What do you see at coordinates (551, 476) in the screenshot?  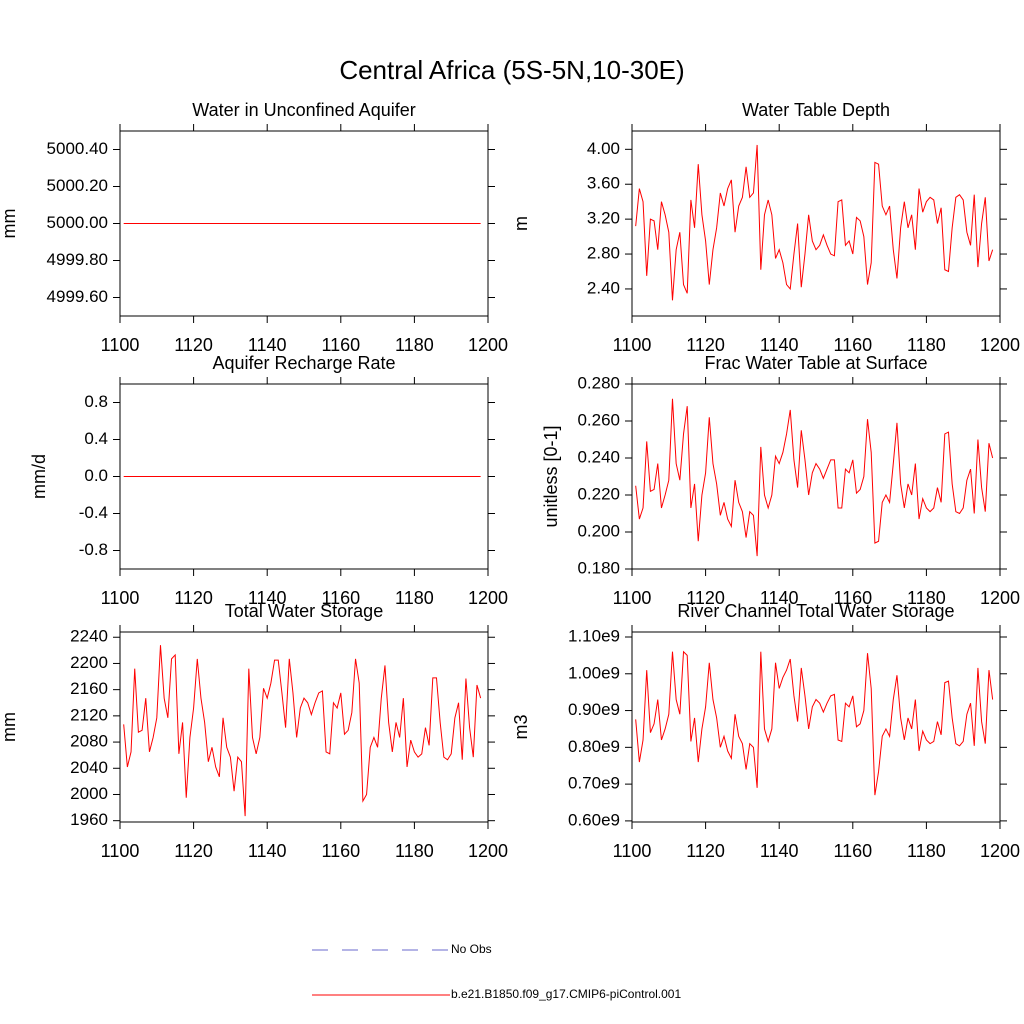 I see `y-axis-label: unitless [0-1]` at bounding box center [551, 476].